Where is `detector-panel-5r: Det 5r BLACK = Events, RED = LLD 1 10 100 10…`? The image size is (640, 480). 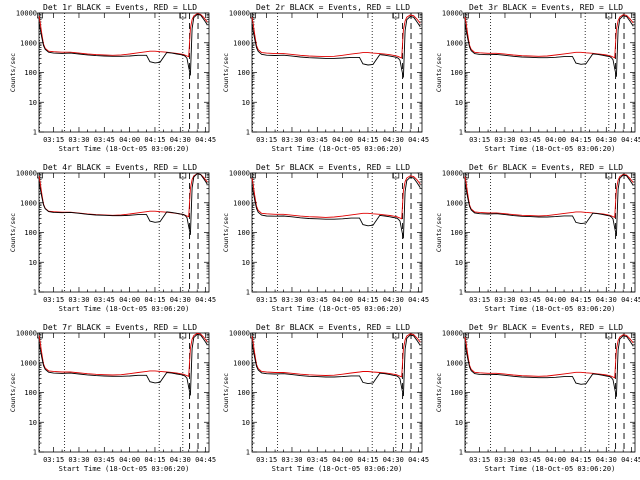
detector-panel-5r: Det 5r BLACK = Events, RED = LLD 1 10 100 10… is located at coordinates (325, 238).